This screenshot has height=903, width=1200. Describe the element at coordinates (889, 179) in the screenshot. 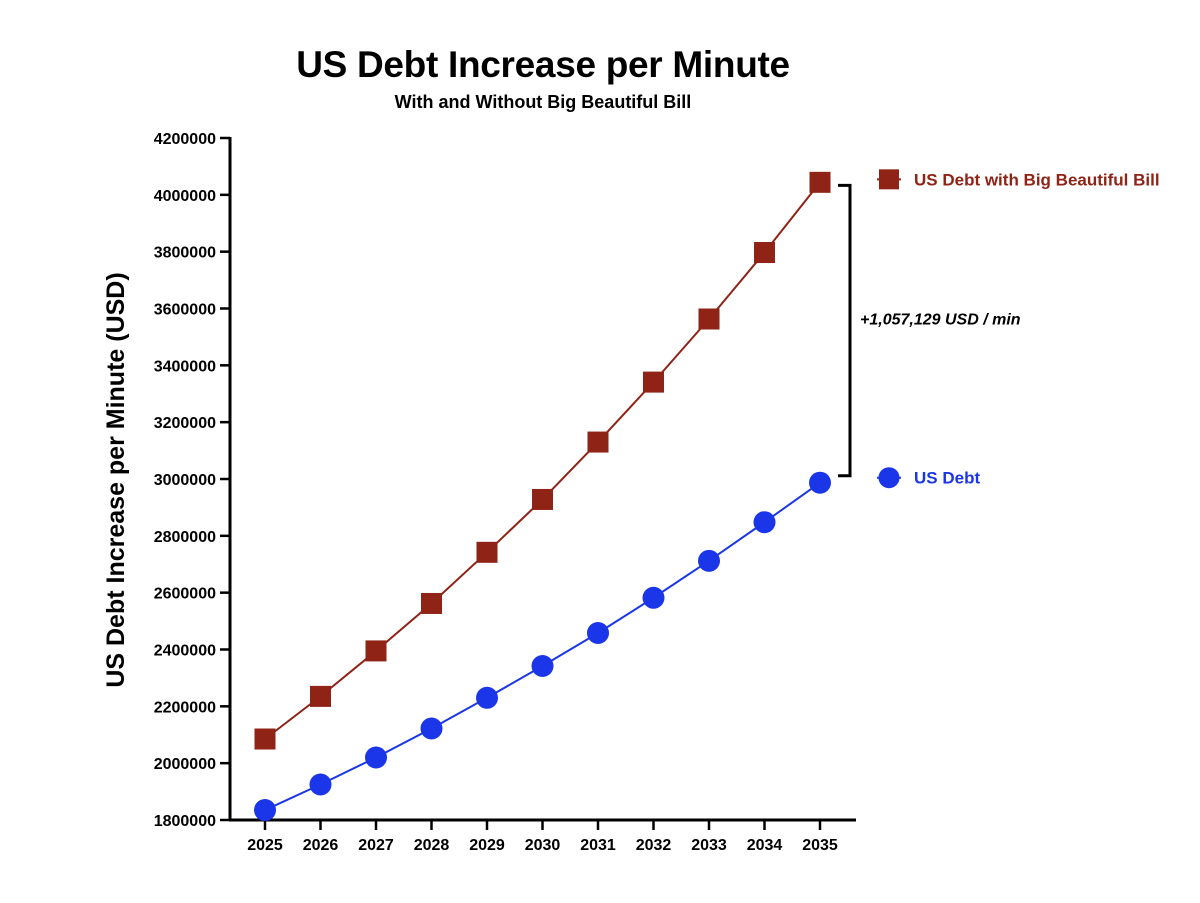

I see `legend-marker-square` at that location.